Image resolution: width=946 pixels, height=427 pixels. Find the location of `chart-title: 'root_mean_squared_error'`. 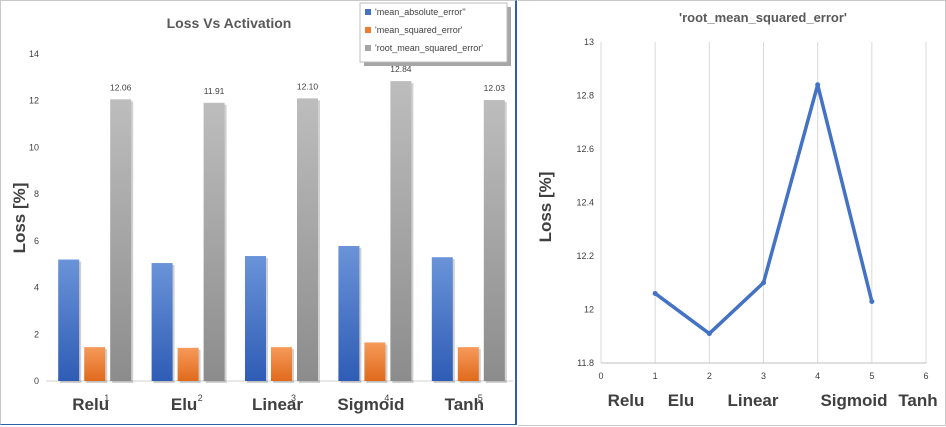

chart-title: 'root_mean_squared_error' is located at coordinates (763, 17).